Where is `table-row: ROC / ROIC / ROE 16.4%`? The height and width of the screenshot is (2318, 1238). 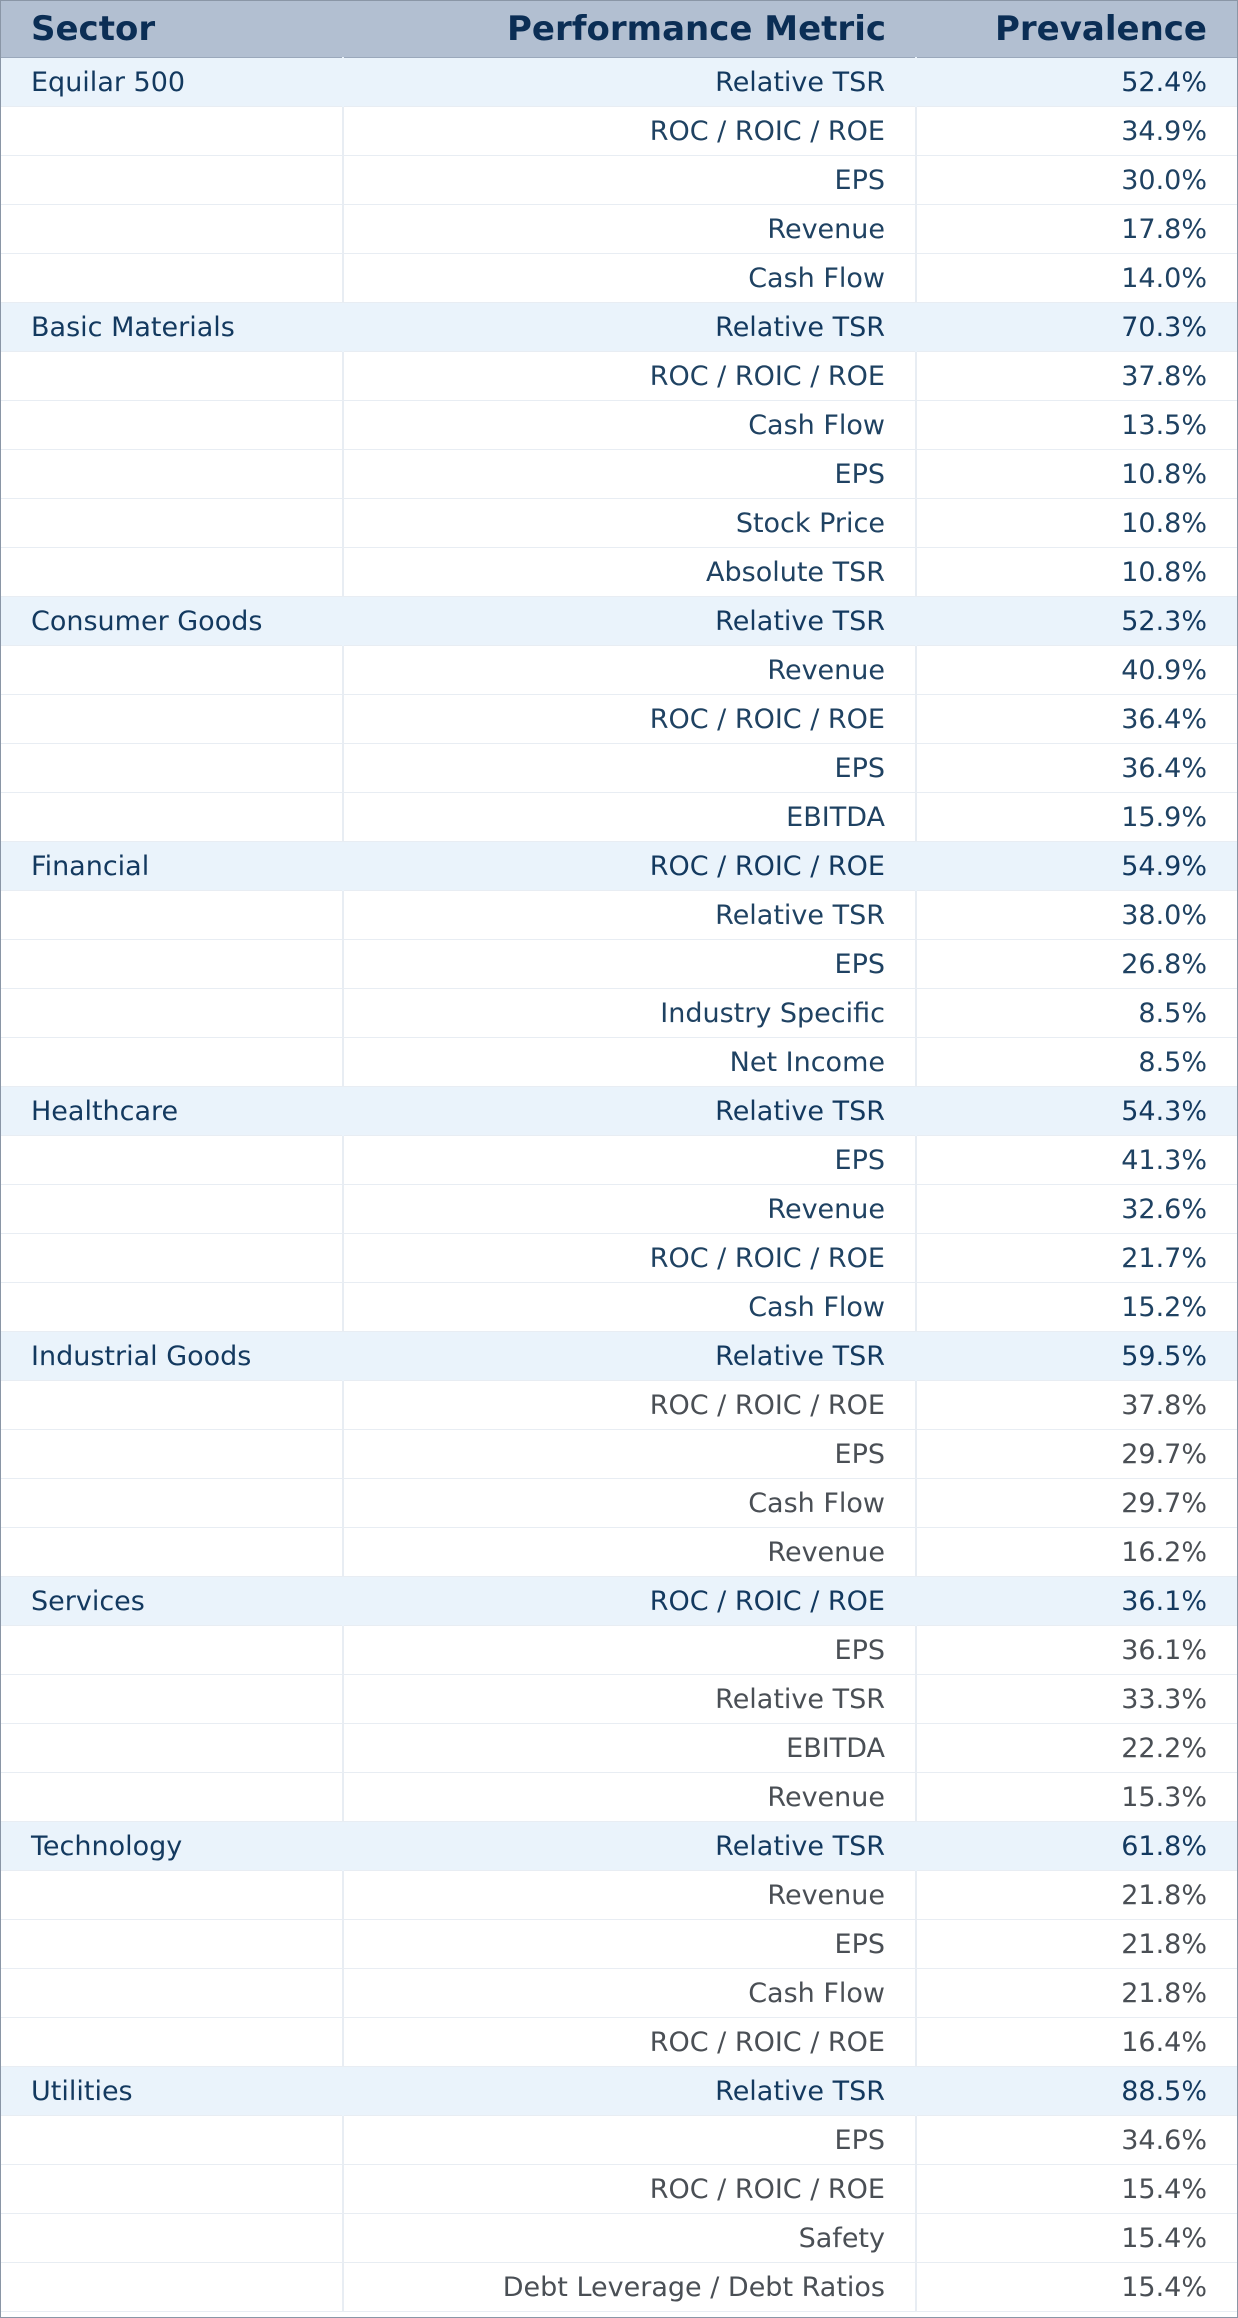
table-row: ROC / ROIC / ROE 16.4% is located at coordinates (619, 2042).